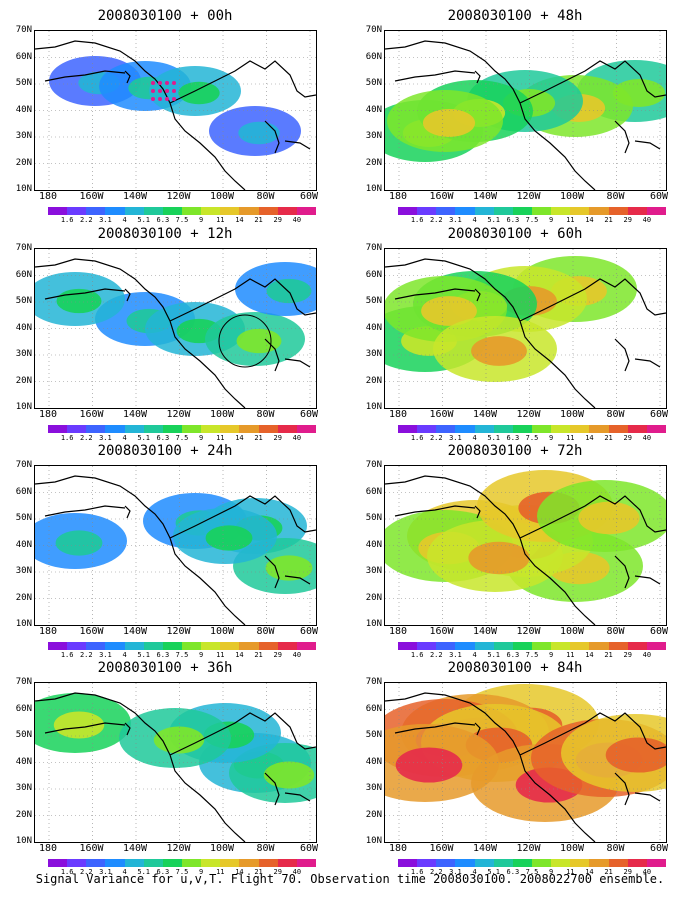 The height and width of the screenshot is (900, 700). I want to click on colorbar-level-label: 4, so click(474, 220).